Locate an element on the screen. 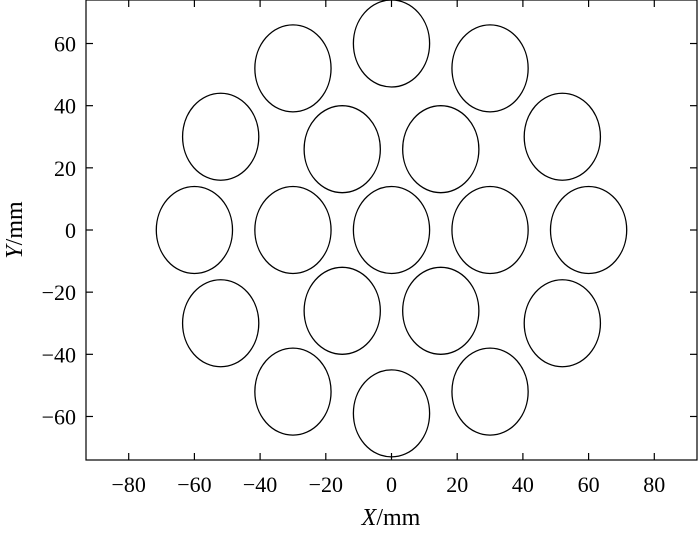 Image resolution: width=700 pixels, height=535 pixels. x-tick-label: −20 is located at coordinates (326, 484).